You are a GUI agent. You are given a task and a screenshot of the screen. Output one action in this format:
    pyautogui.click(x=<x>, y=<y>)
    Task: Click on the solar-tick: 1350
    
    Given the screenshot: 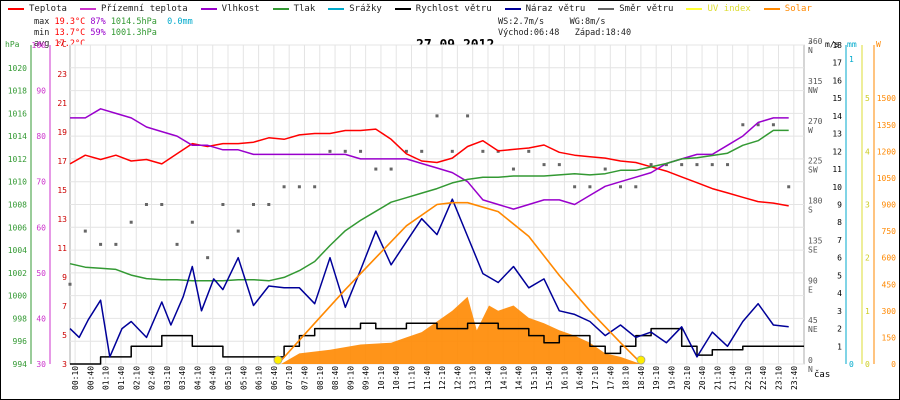 What is the action you would take?
    pyautogui.click(x=886, y=125)
    